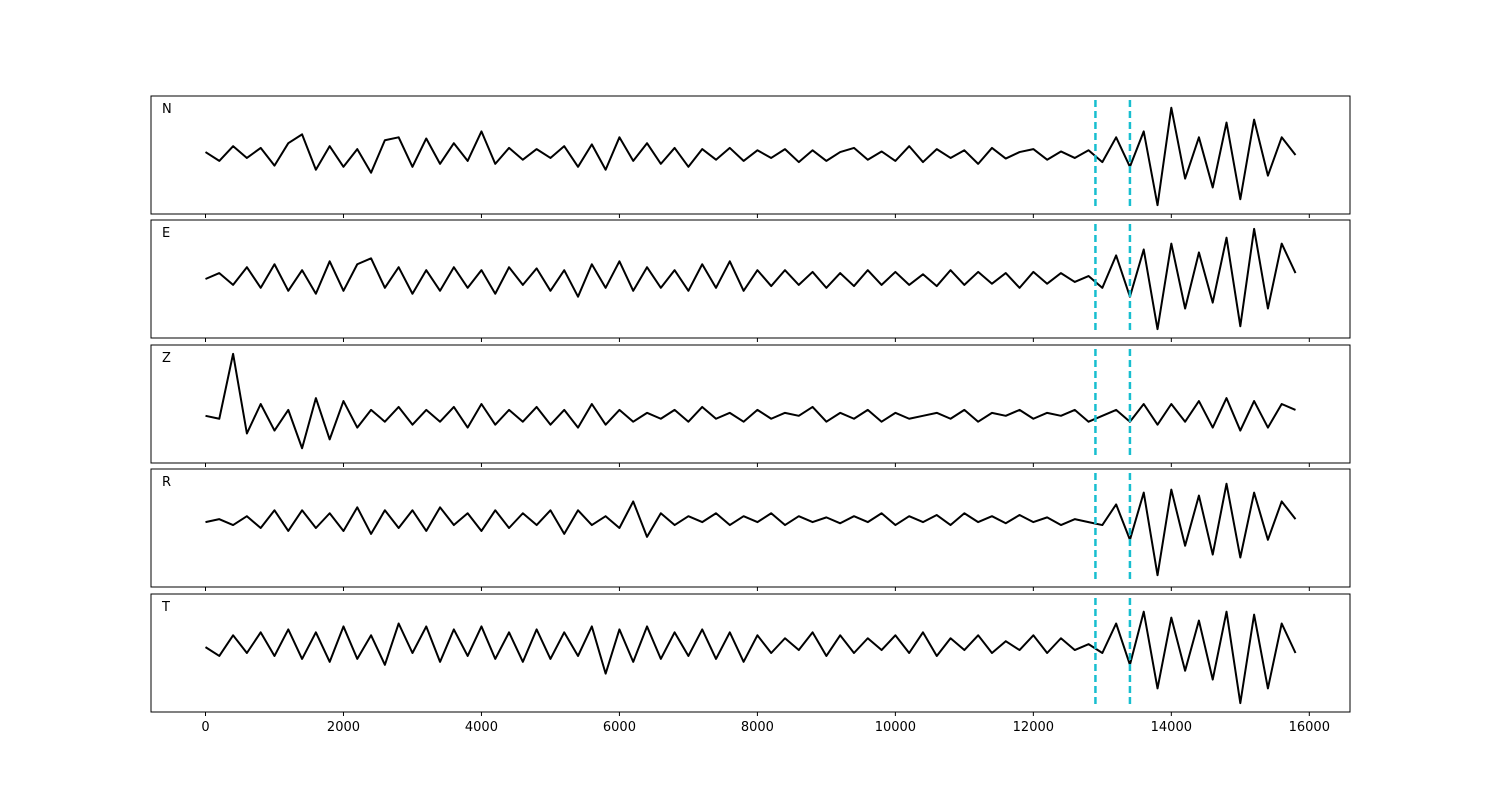 The height and width of the screenshot is (800, 1500). I want to click on x-tick-label: 14000, so click(1171, 727).